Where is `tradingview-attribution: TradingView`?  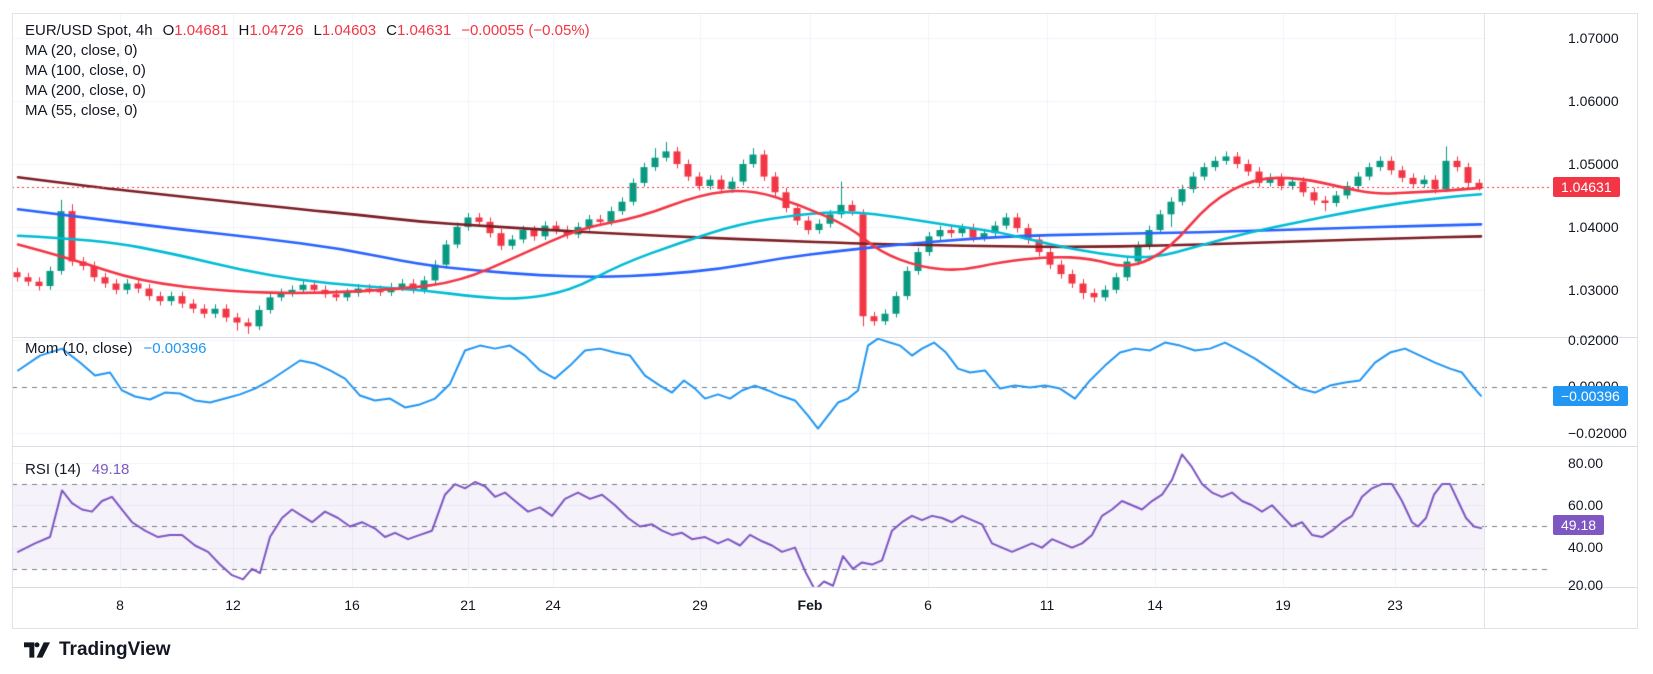 tradingview-attribution: TradingView is located at coordinates (97, 650).